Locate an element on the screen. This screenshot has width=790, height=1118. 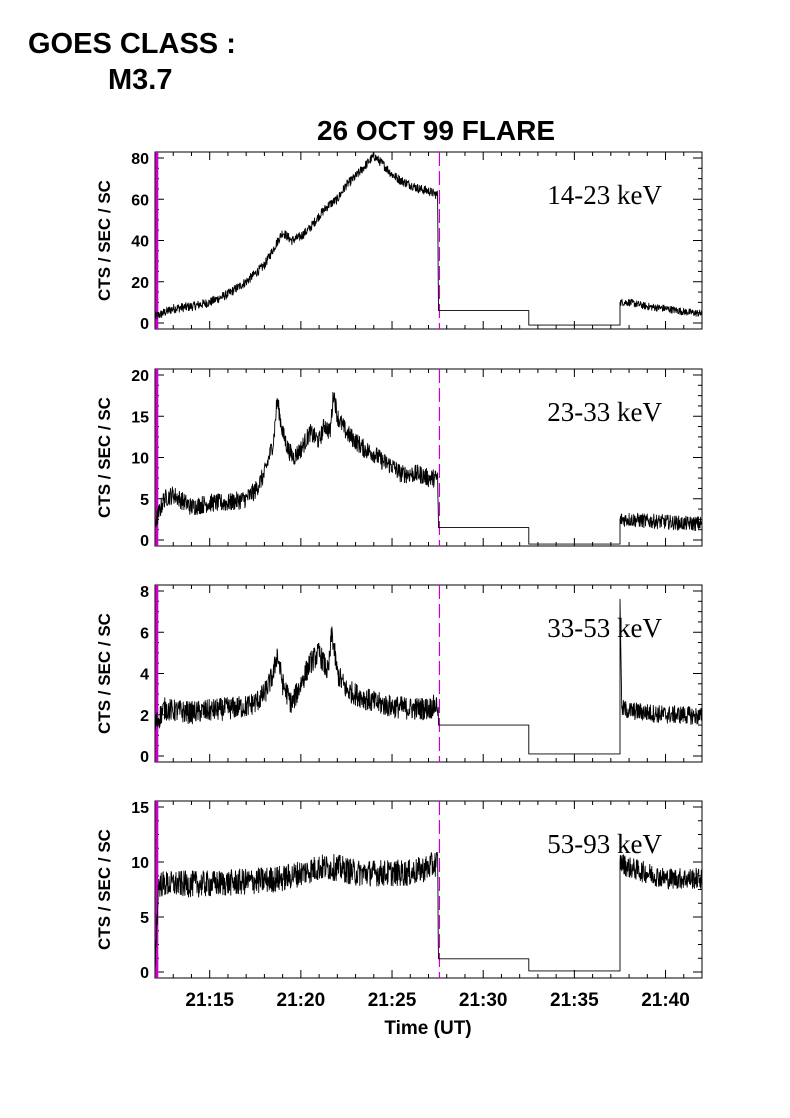
panel-2: 0 5 10 15 20 CTS / SEC / SC 23-33 keV is located at coordinates (399, 459).